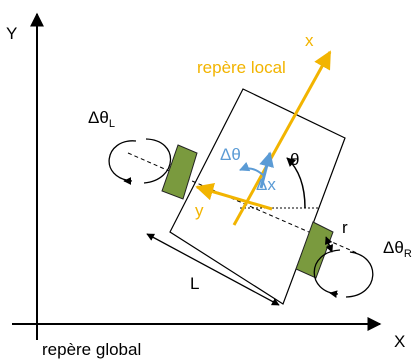 This screenshot has width=419, height=363. I want to click on delta-x-label: Δx, so click(266, 184).